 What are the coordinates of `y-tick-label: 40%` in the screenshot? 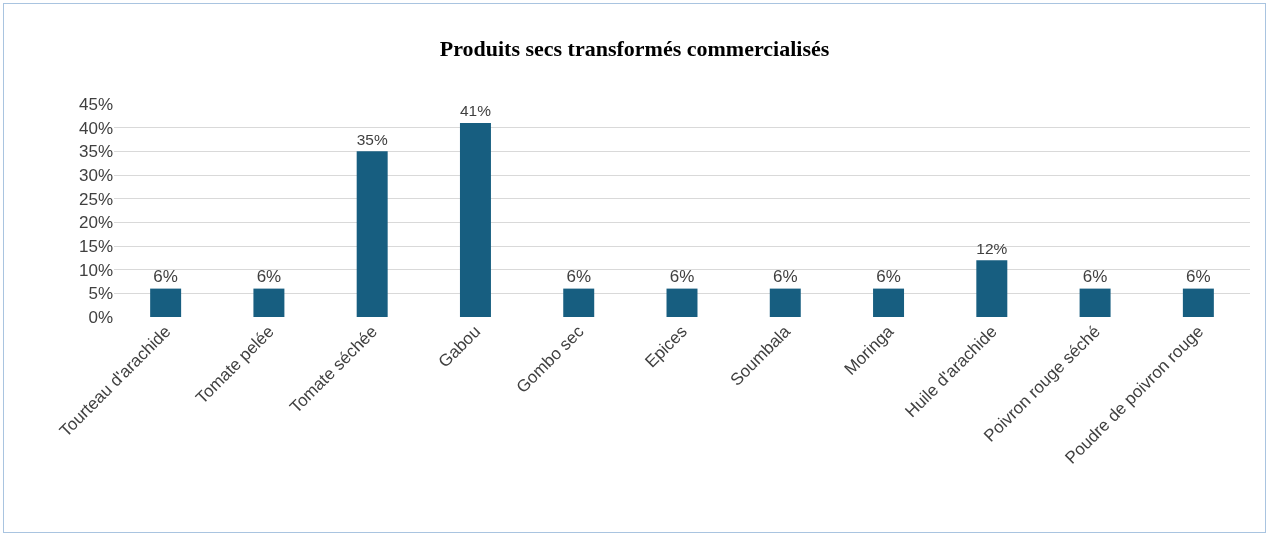 It's located at (95, 128).